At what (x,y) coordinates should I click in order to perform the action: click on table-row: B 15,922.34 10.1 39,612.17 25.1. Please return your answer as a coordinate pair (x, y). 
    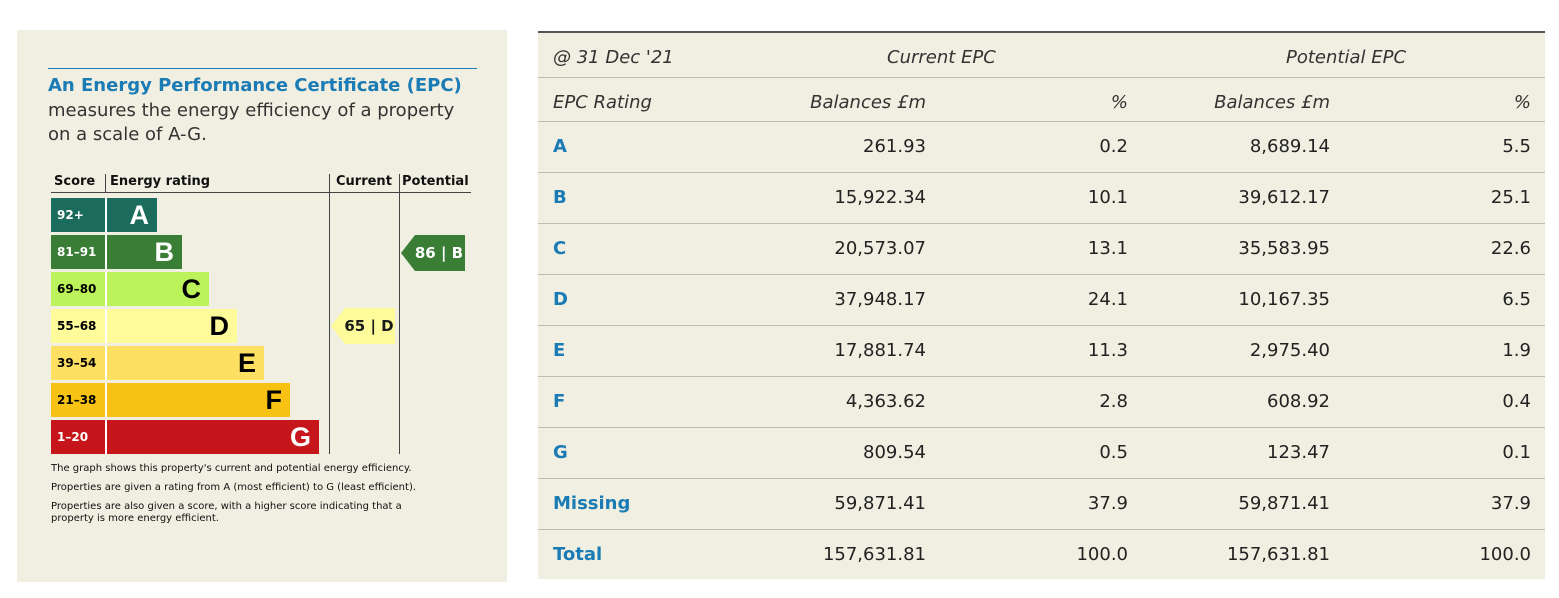
    Looking at the image, I should click on (1041, 197).